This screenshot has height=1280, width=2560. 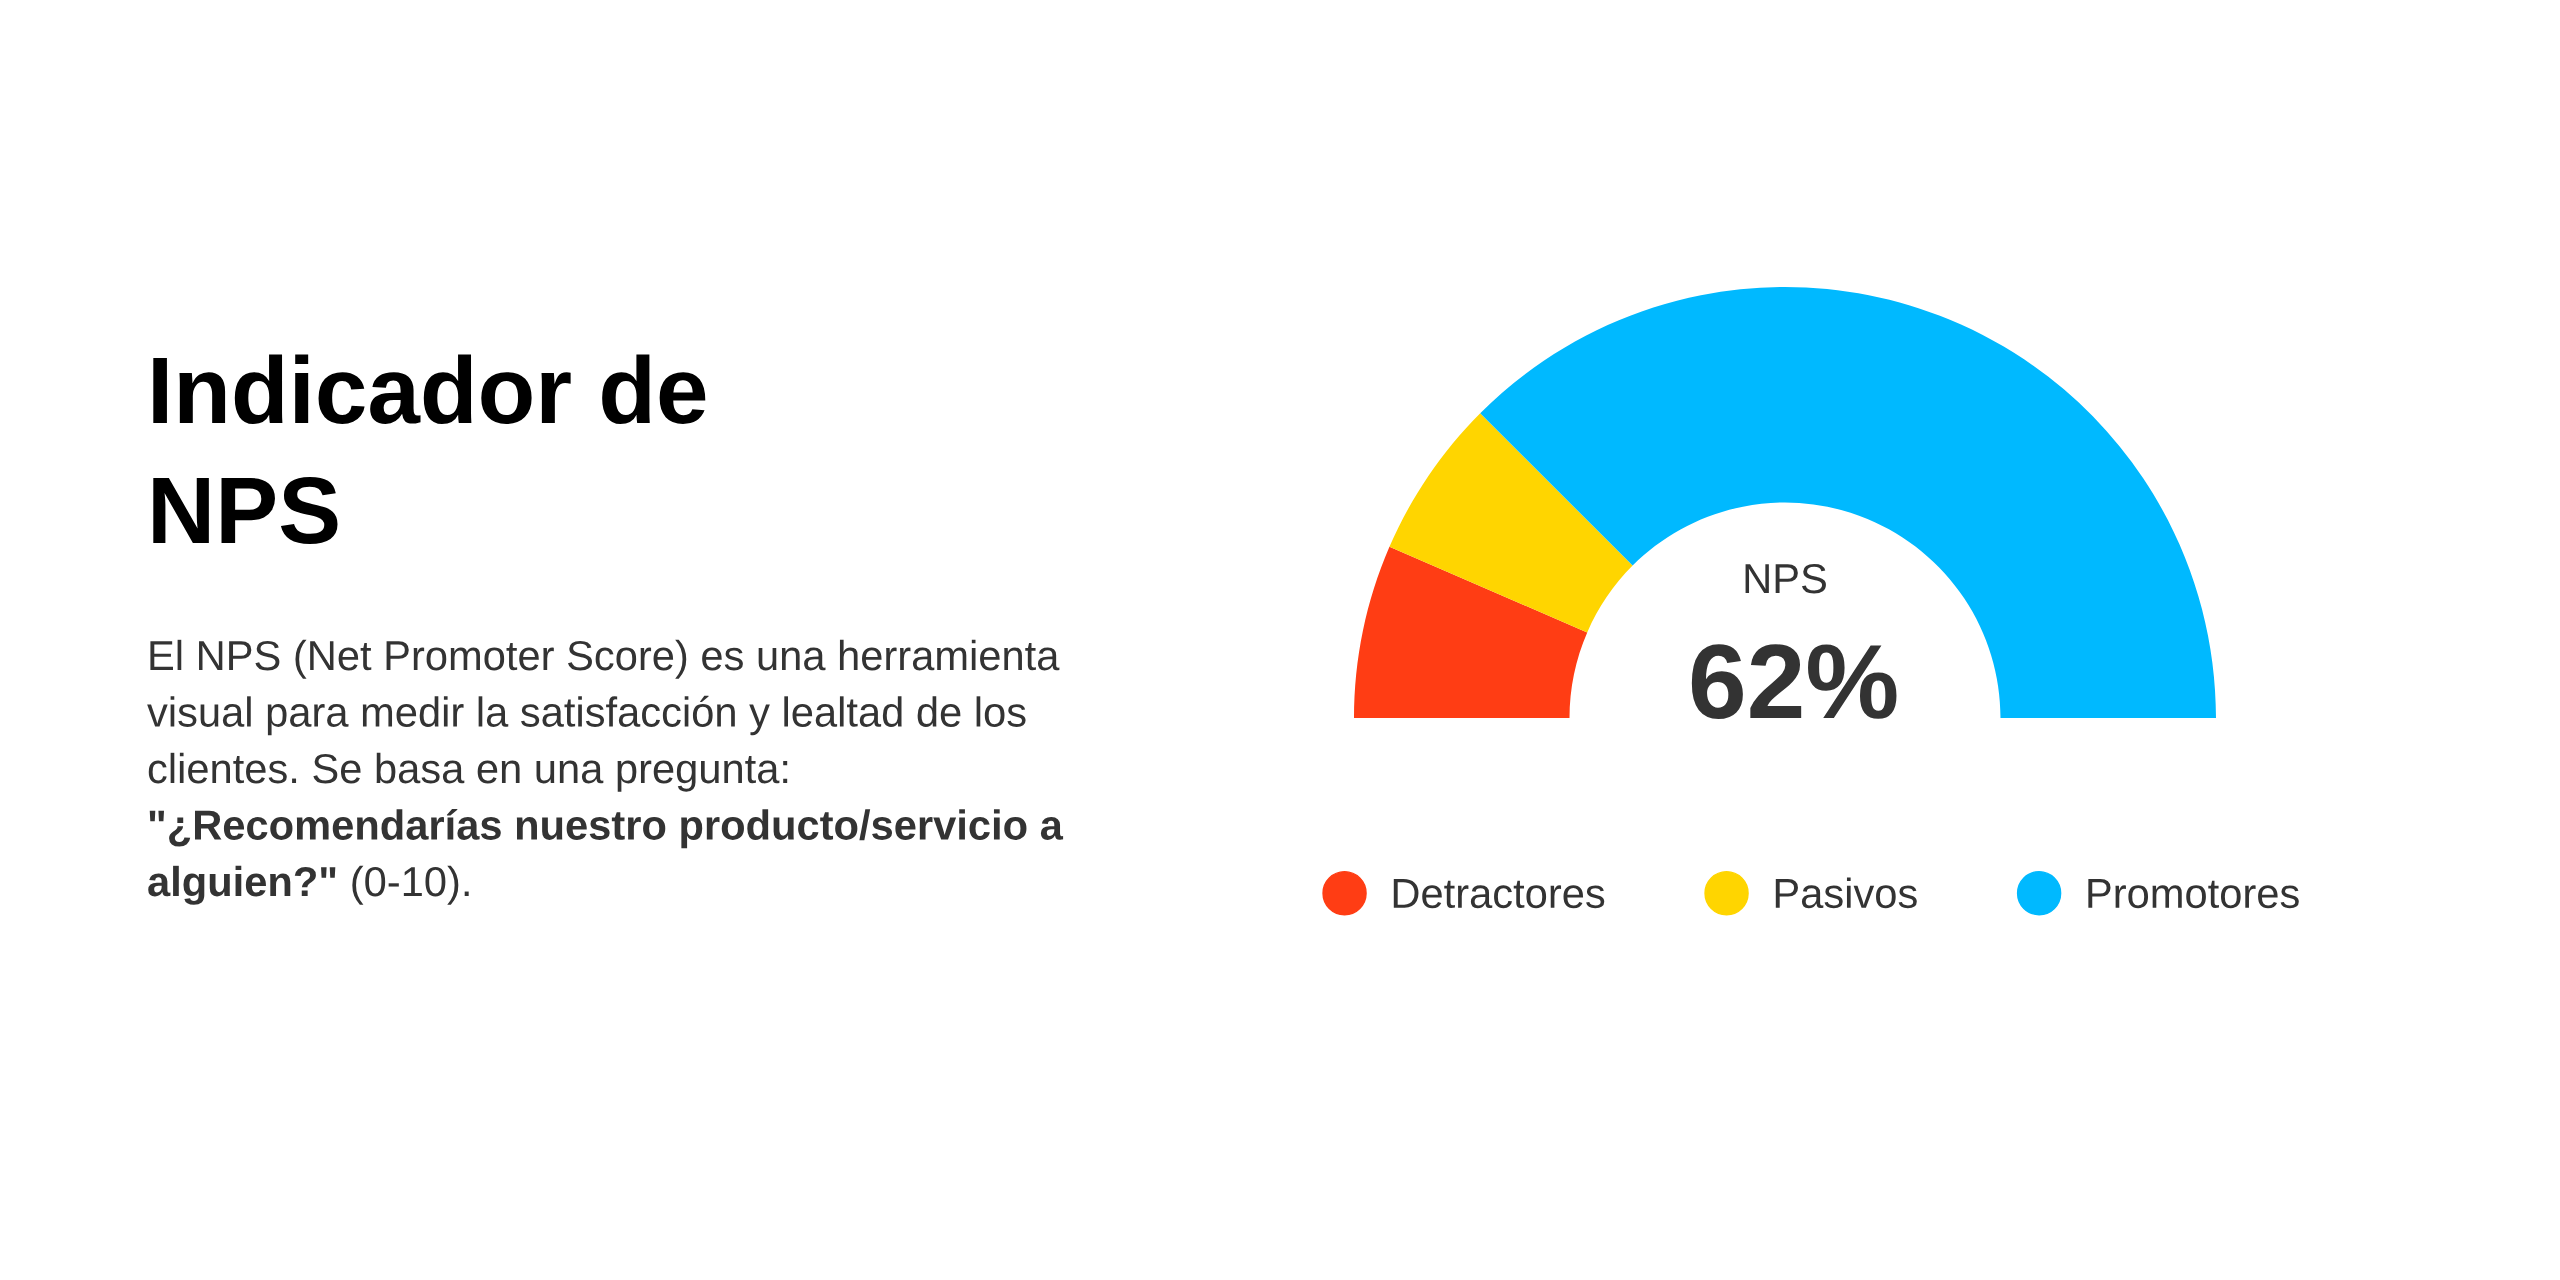 I want to click on text: Indicador de NPS, so click(x=429, y=449).